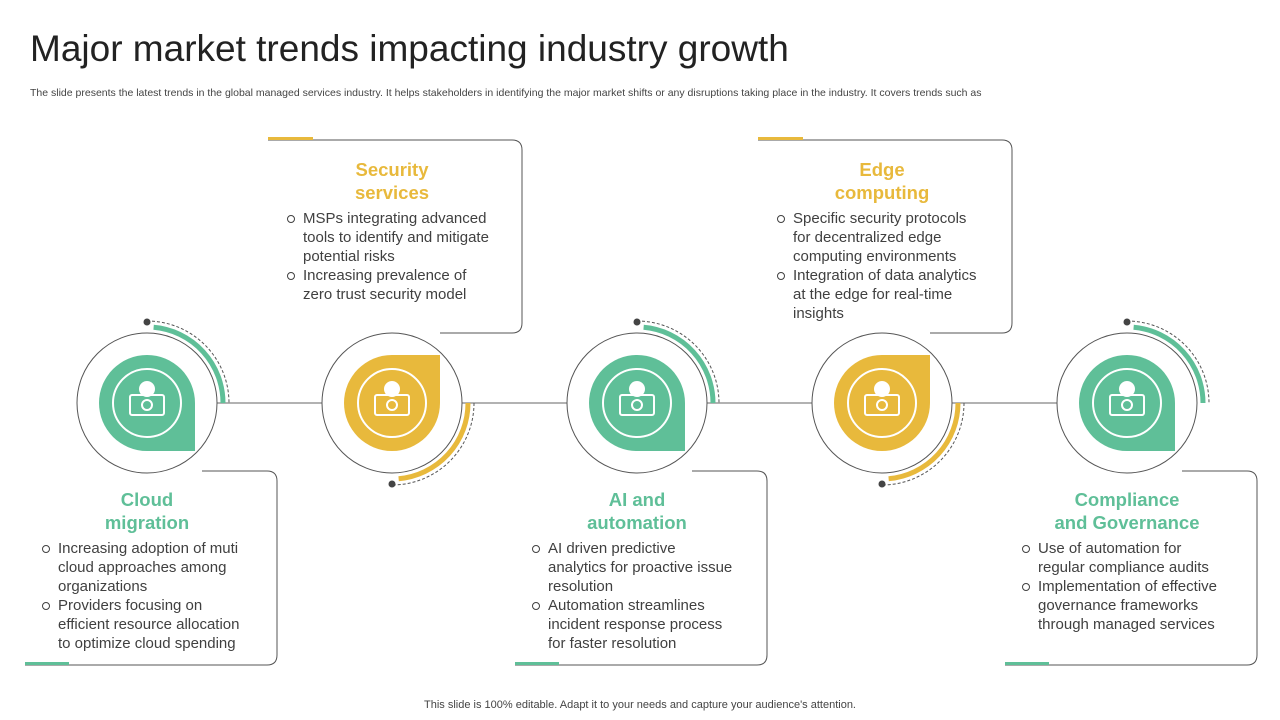 The image size is (1280, 720). What do you see at coordinates (147, 499) in the screenshot?
I see `trend-title-line: Cloud` at bounding box center [147, 499].